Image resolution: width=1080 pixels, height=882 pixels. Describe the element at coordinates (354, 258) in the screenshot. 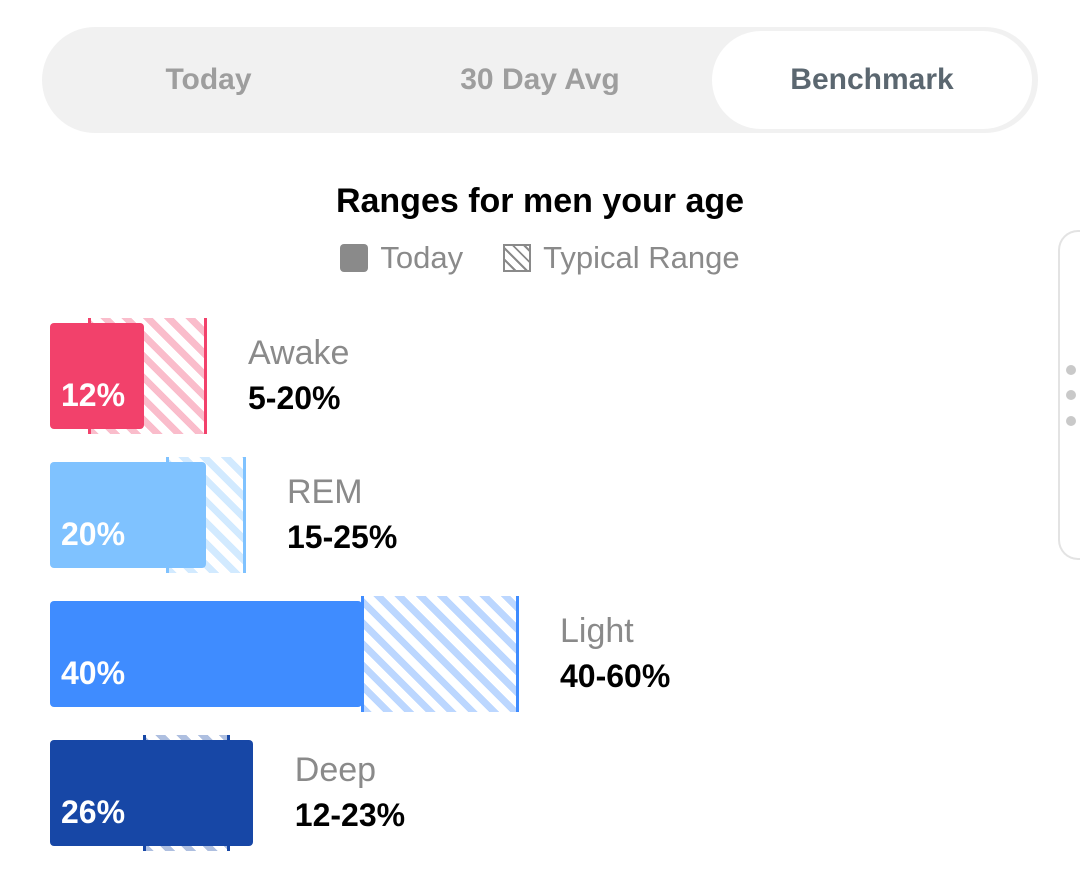

I see `legend-solid-swatch-icon` at that location.